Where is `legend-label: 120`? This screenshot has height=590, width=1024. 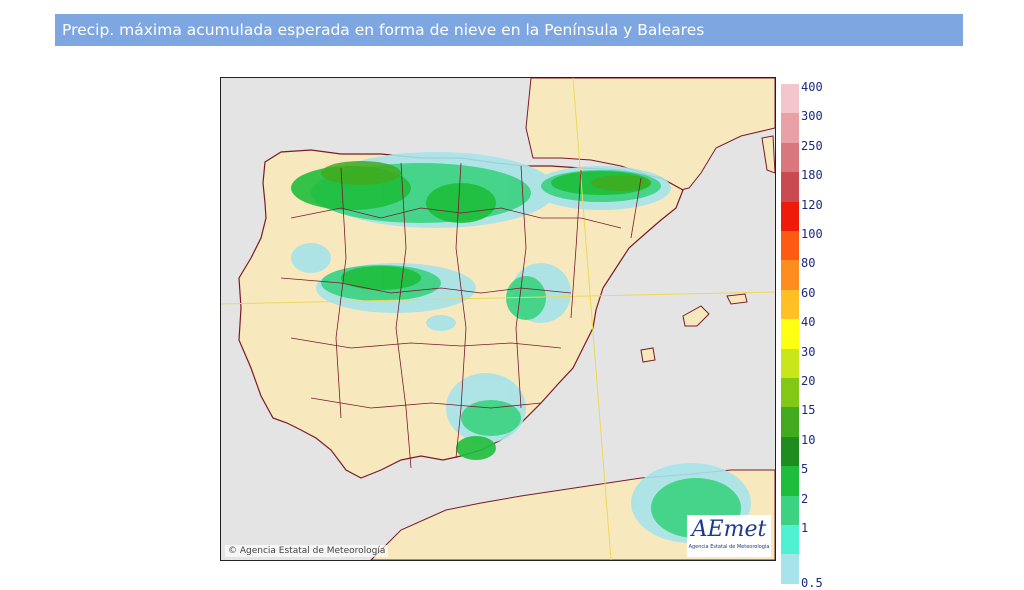 legend-label: 120 is located at coordinates (812, 204).